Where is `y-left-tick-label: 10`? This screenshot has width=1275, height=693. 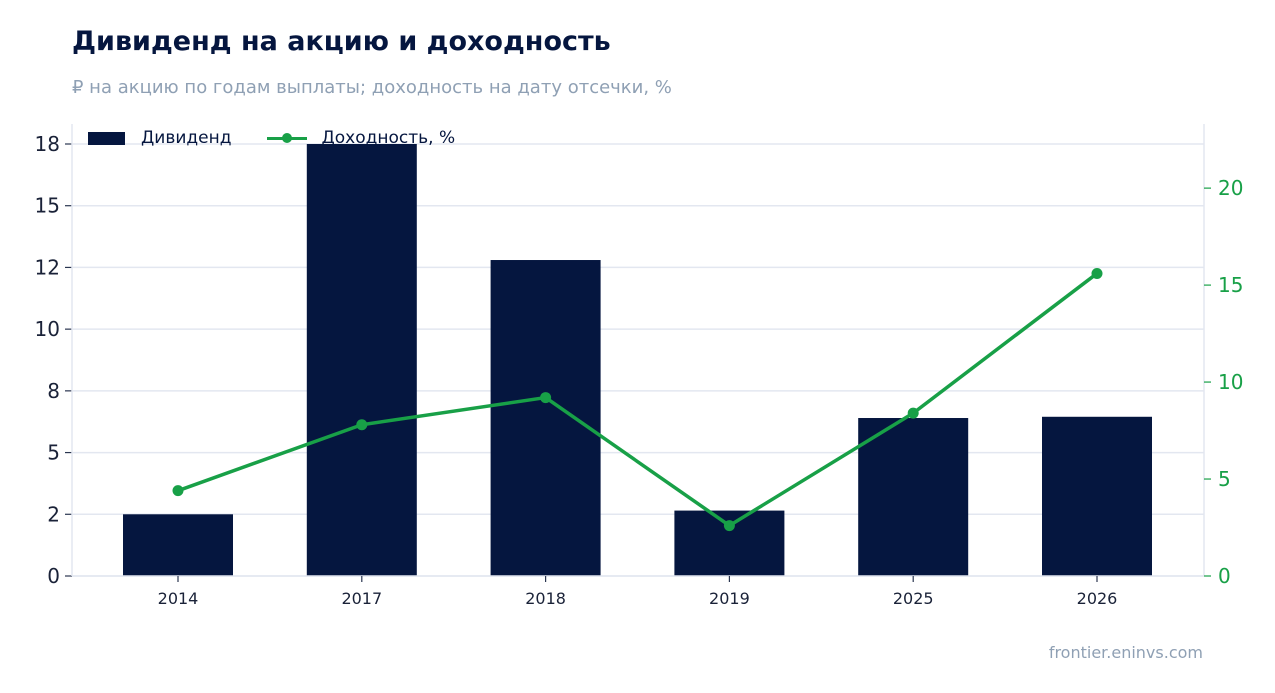
y-left-tick-label: 10 is located at coordinates (47, 329).